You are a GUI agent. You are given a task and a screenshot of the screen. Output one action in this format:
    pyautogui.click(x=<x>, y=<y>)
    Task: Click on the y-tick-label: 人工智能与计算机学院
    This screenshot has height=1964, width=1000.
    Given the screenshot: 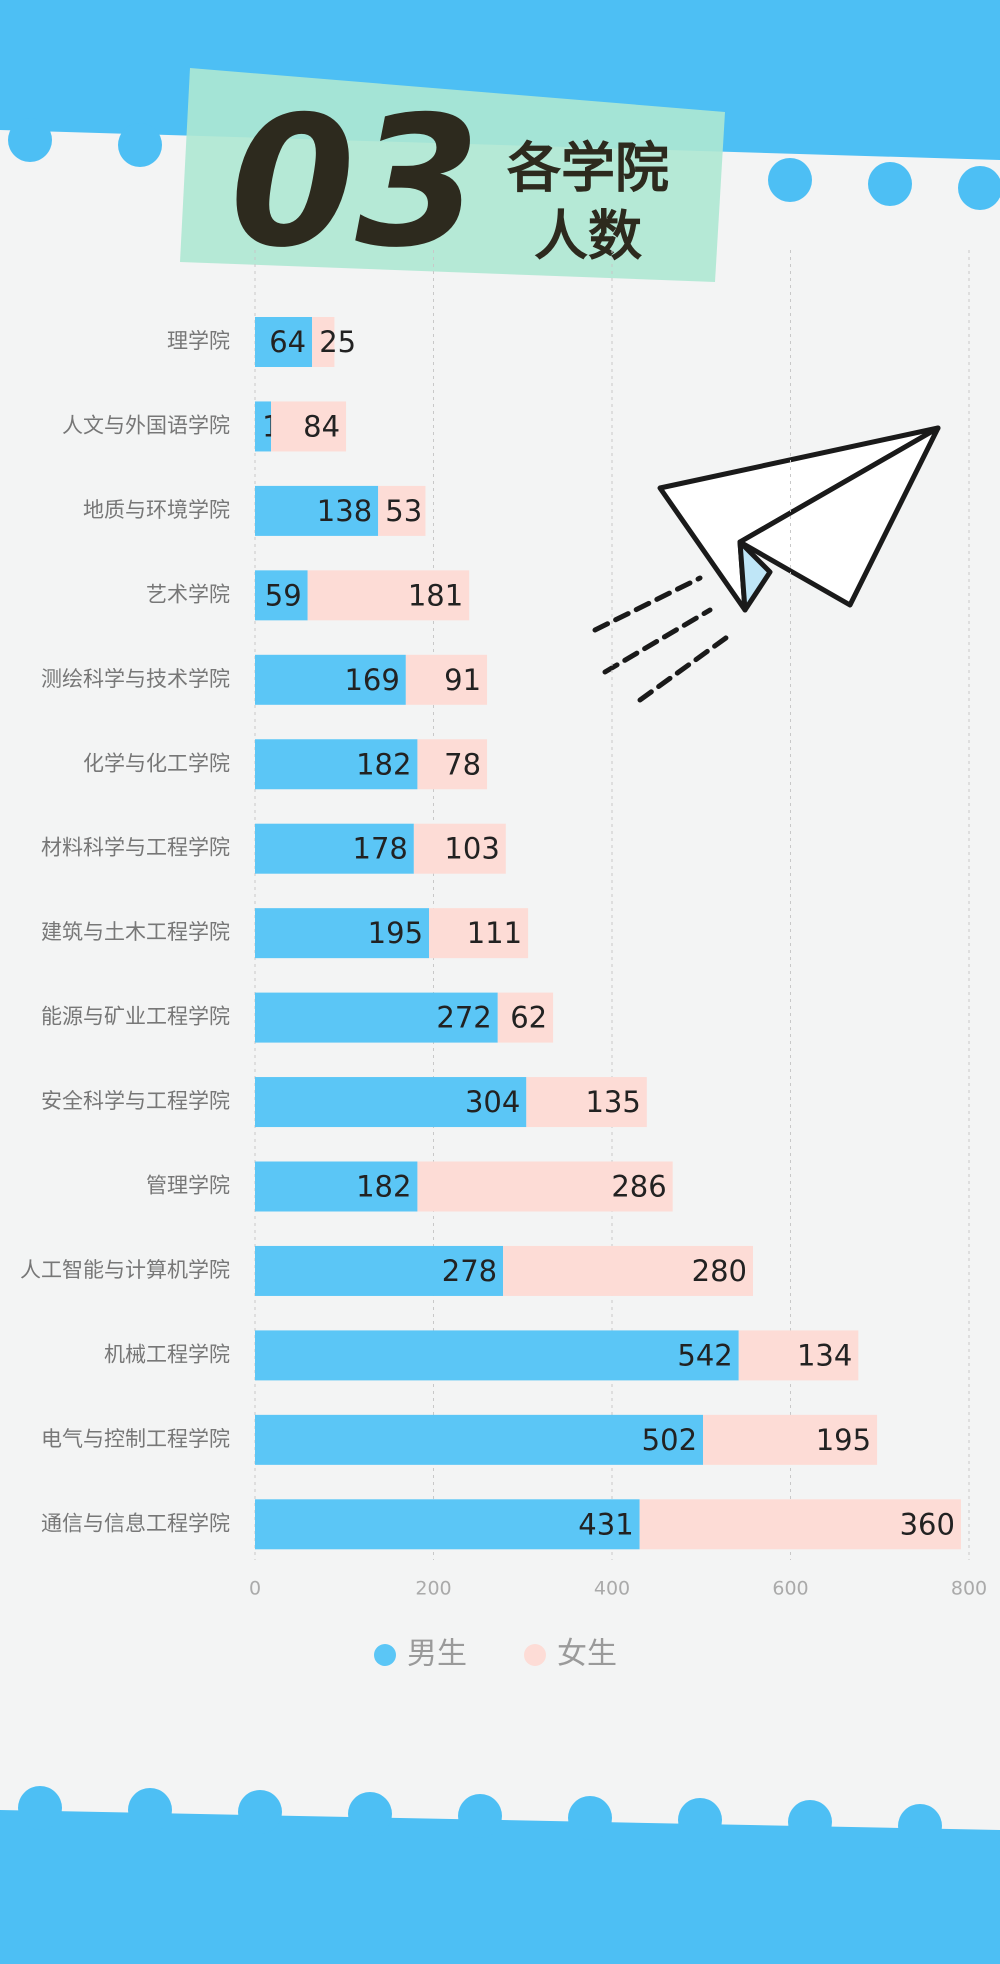 What is the action you would take?
    pyautogui.click(x=125, y=1270)
    